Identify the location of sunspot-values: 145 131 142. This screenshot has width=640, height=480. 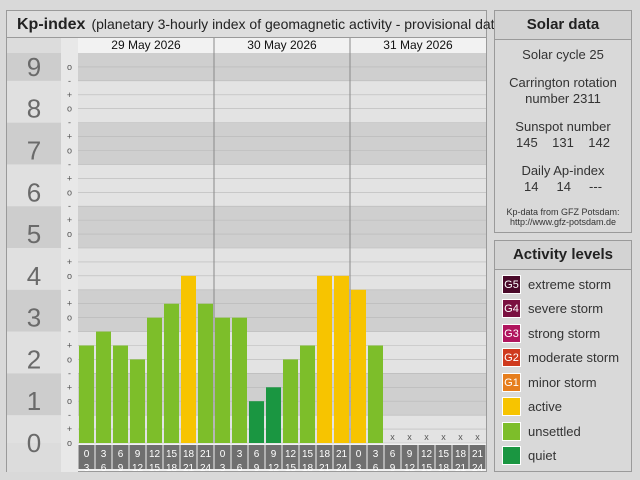
(563, 143).